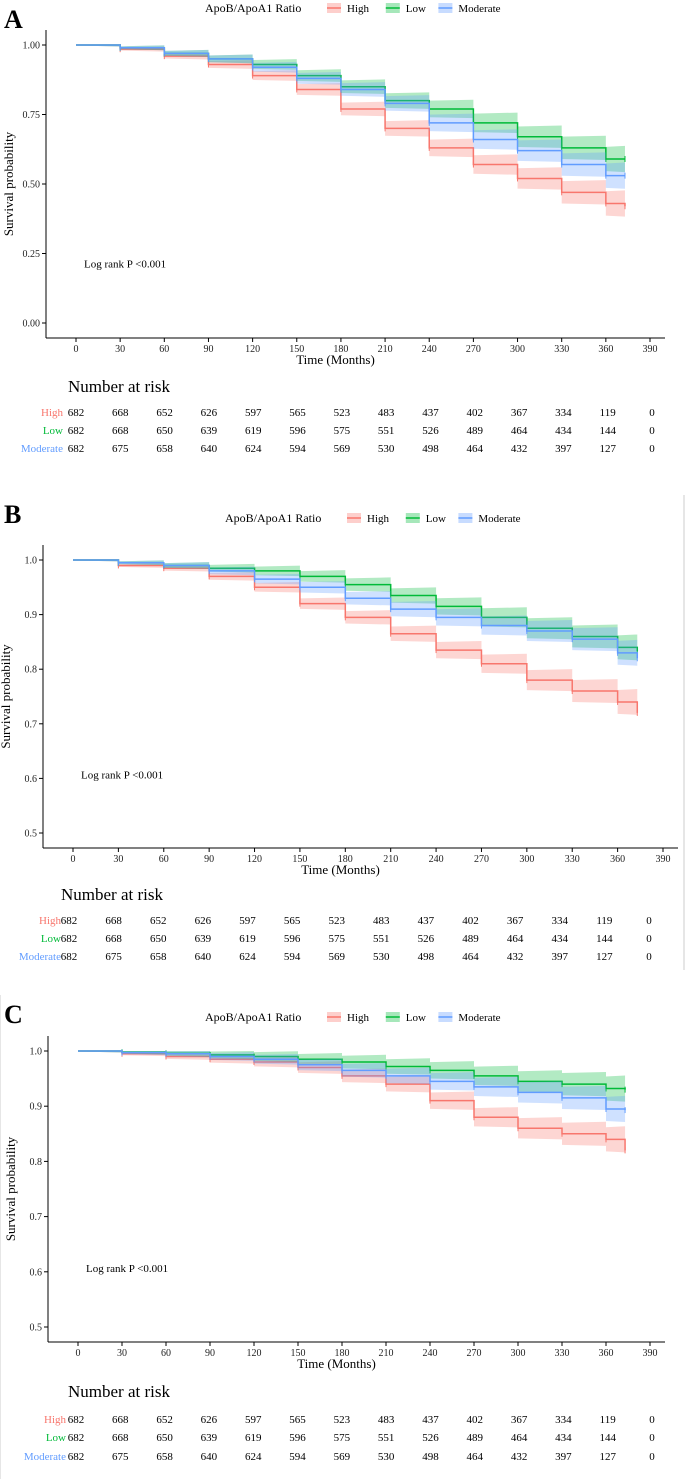 The height and width of the screenshot is (1479, 685). What do you see at coordinates (299, 859) in the screenshot?
I see `x-tick-label: 150` at bounding box center [299, 859].